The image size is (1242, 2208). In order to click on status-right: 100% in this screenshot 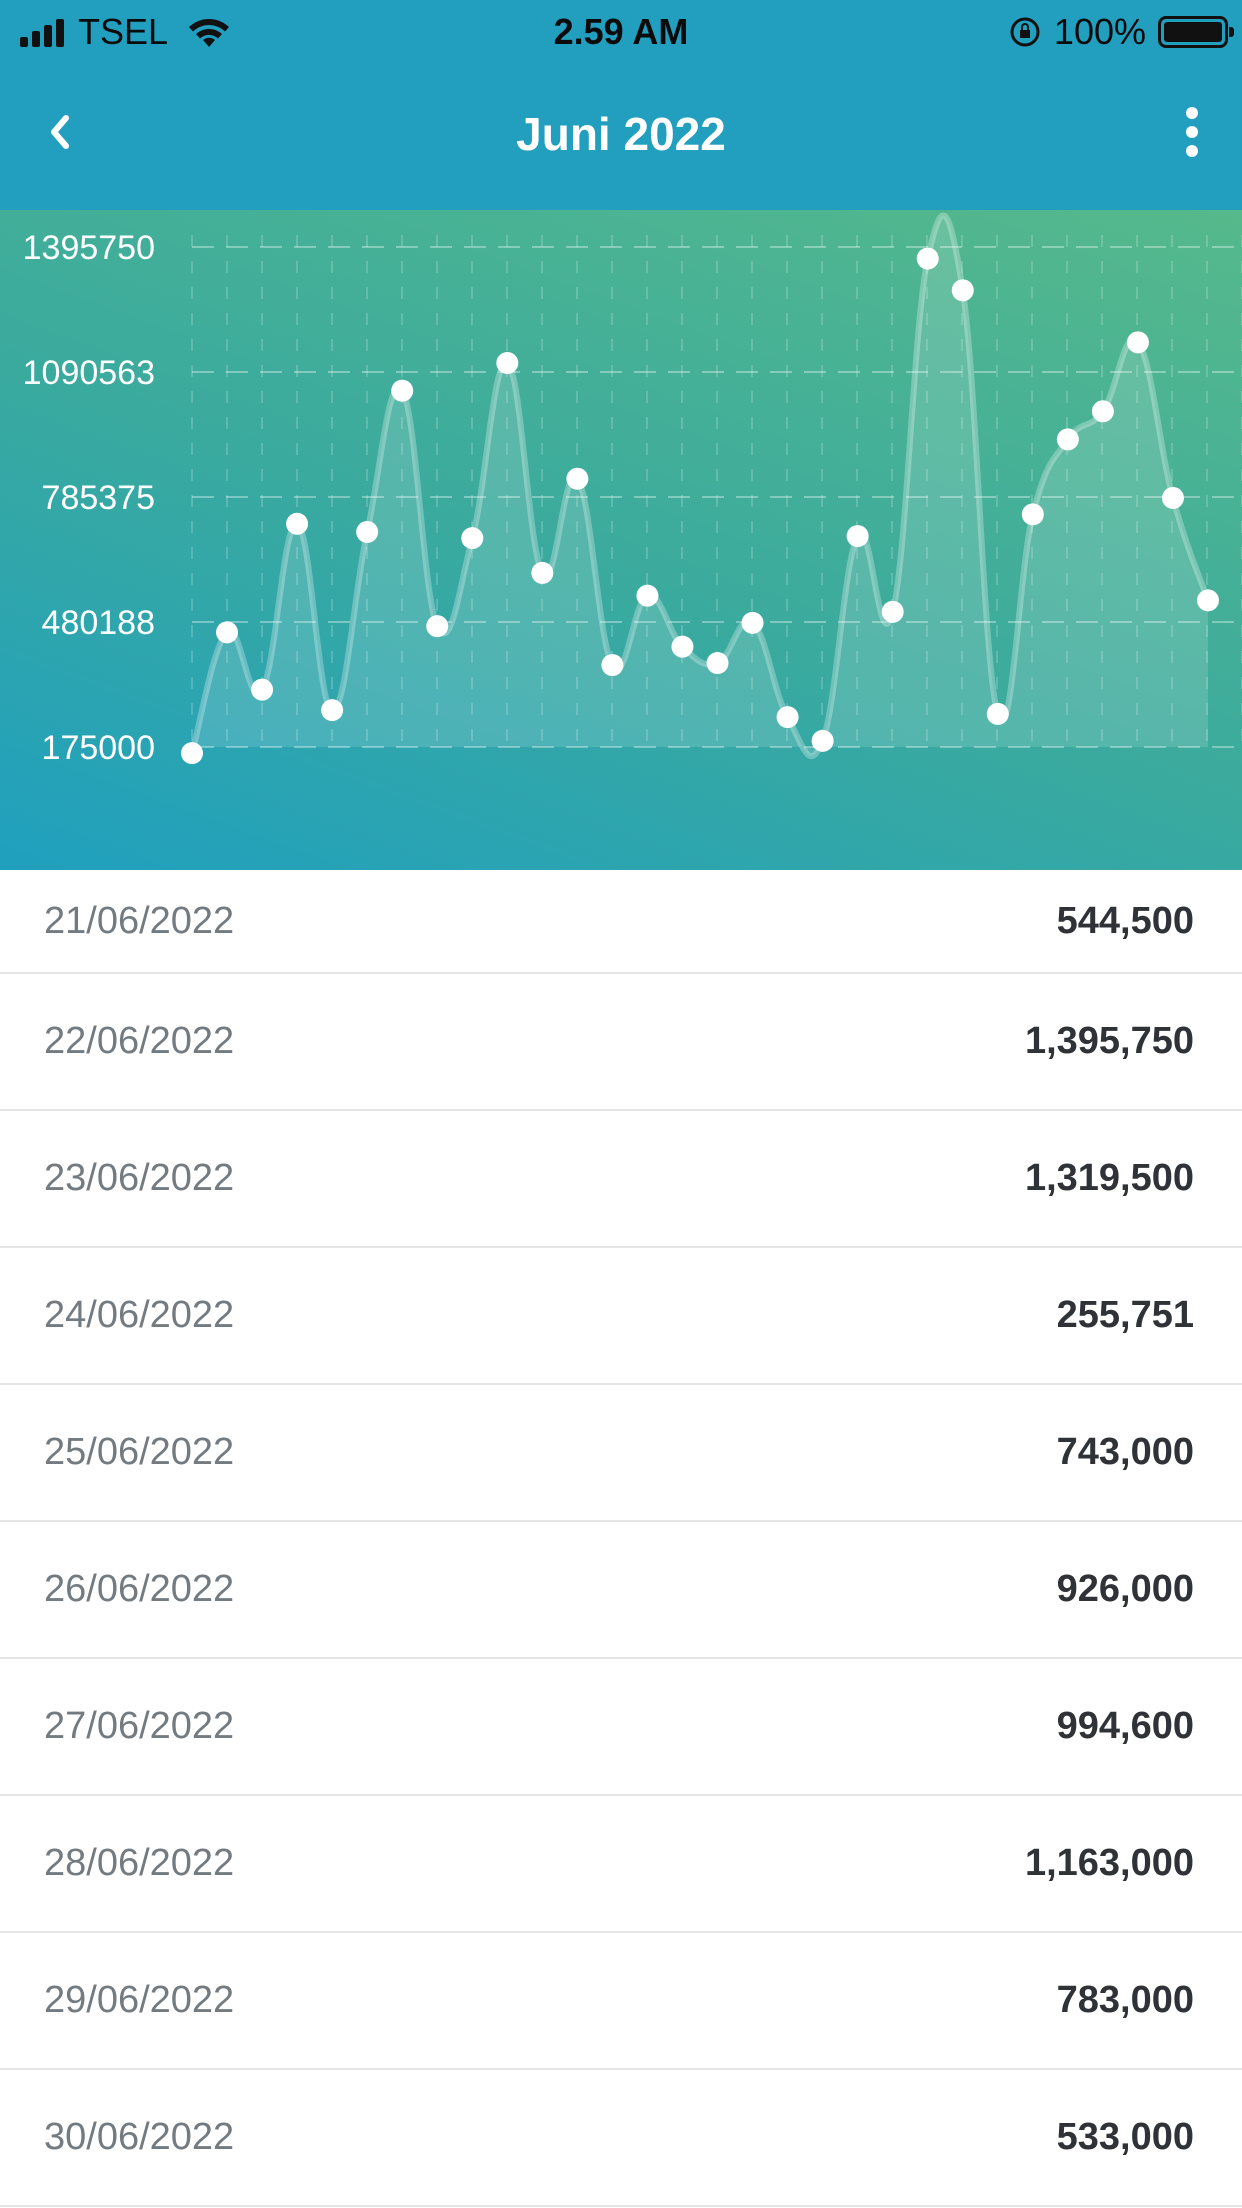, I will do `click(1121, 32)`.